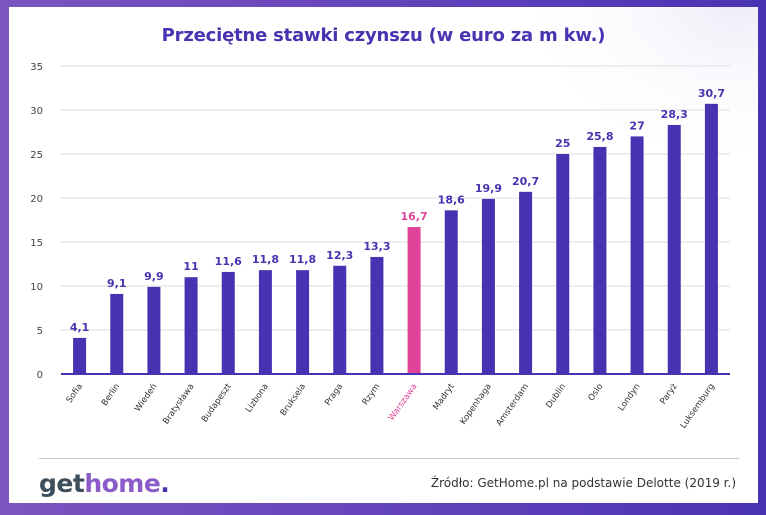 This screenshot has width=766, height=515. I want to click on data-label: 9,1, so click(117, 283).